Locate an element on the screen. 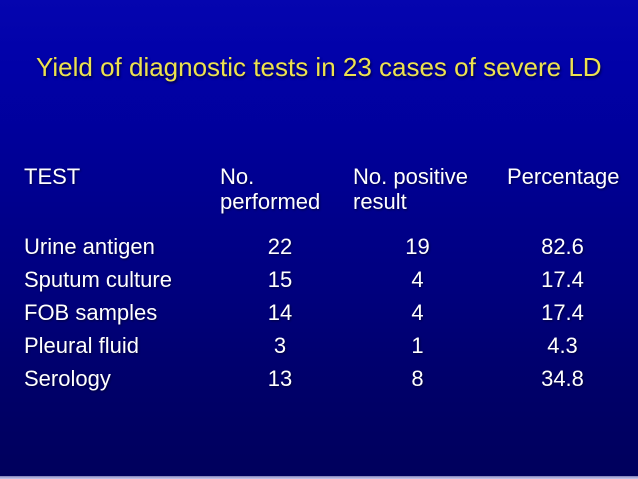 The height and width of the screenshot is (479, 638). no-performed-cell: 14 is located at coordinates (280, 312).